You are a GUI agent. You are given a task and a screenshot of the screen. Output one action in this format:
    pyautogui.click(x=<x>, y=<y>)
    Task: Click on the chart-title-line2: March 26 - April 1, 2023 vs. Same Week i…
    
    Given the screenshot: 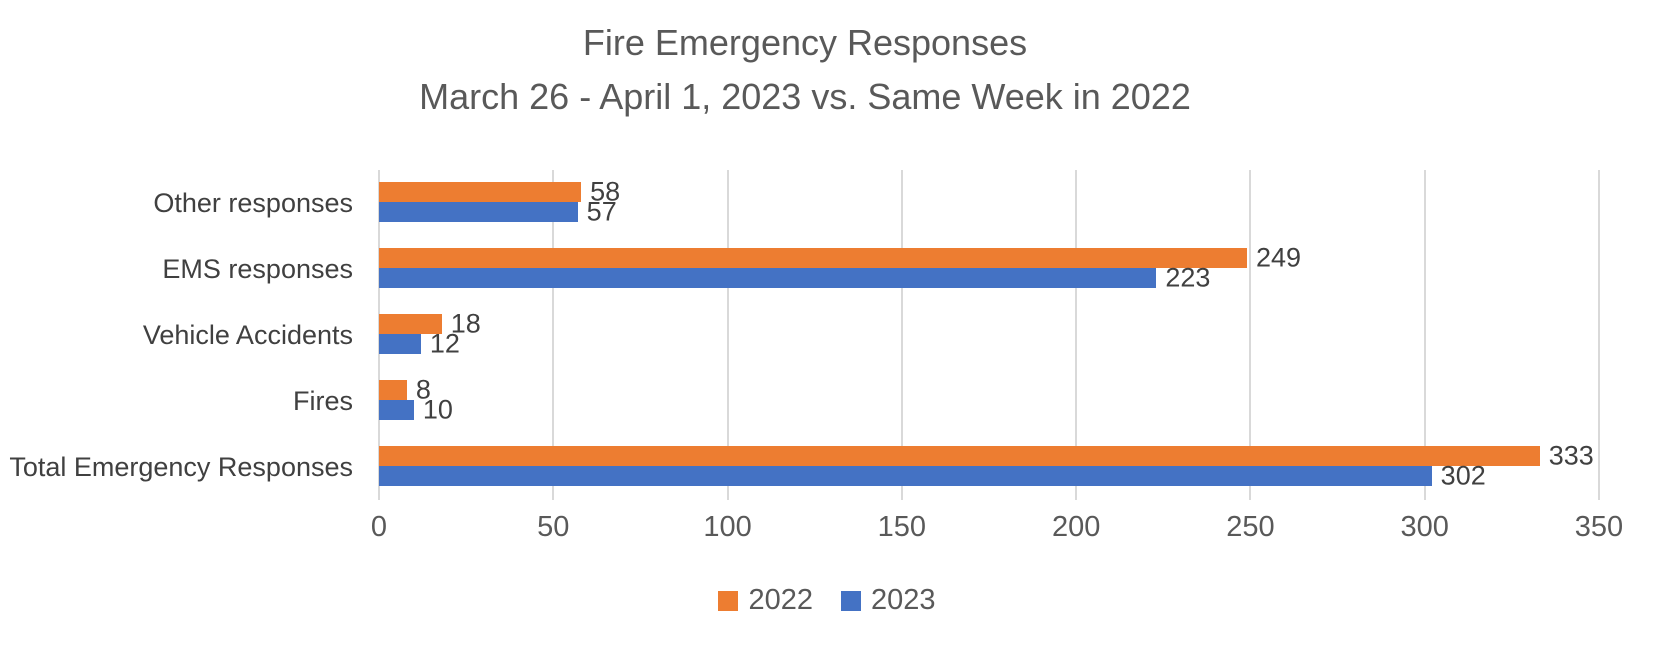 What is the action you would take?
    pyautogui.click(x=805, y=96)
    